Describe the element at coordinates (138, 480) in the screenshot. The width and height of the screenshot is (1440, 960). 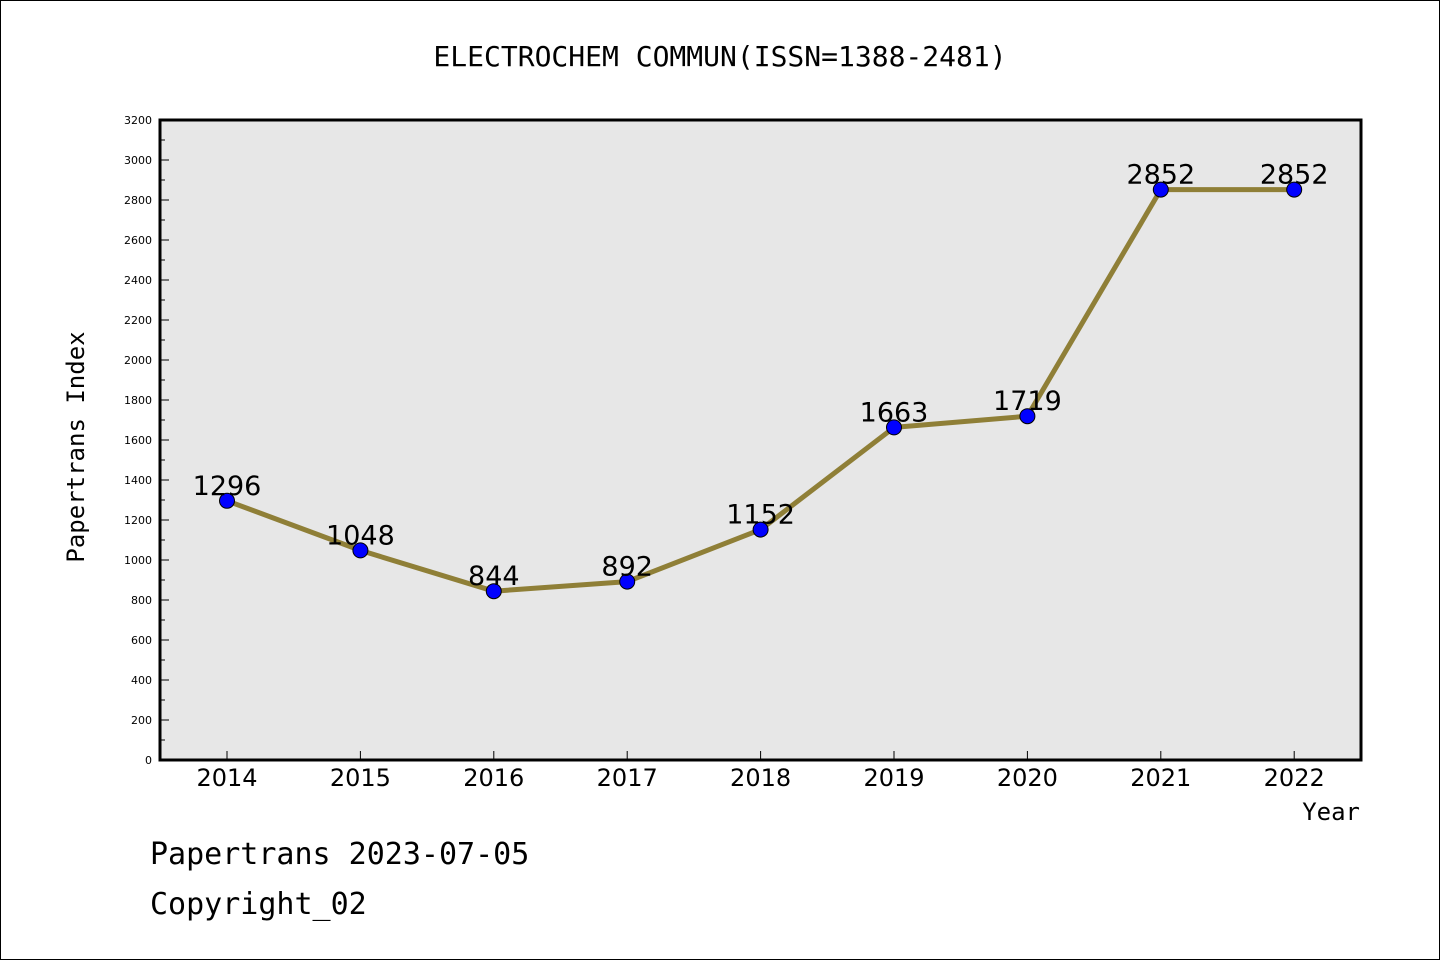
I see `y-tick-label: 1400` at that location.